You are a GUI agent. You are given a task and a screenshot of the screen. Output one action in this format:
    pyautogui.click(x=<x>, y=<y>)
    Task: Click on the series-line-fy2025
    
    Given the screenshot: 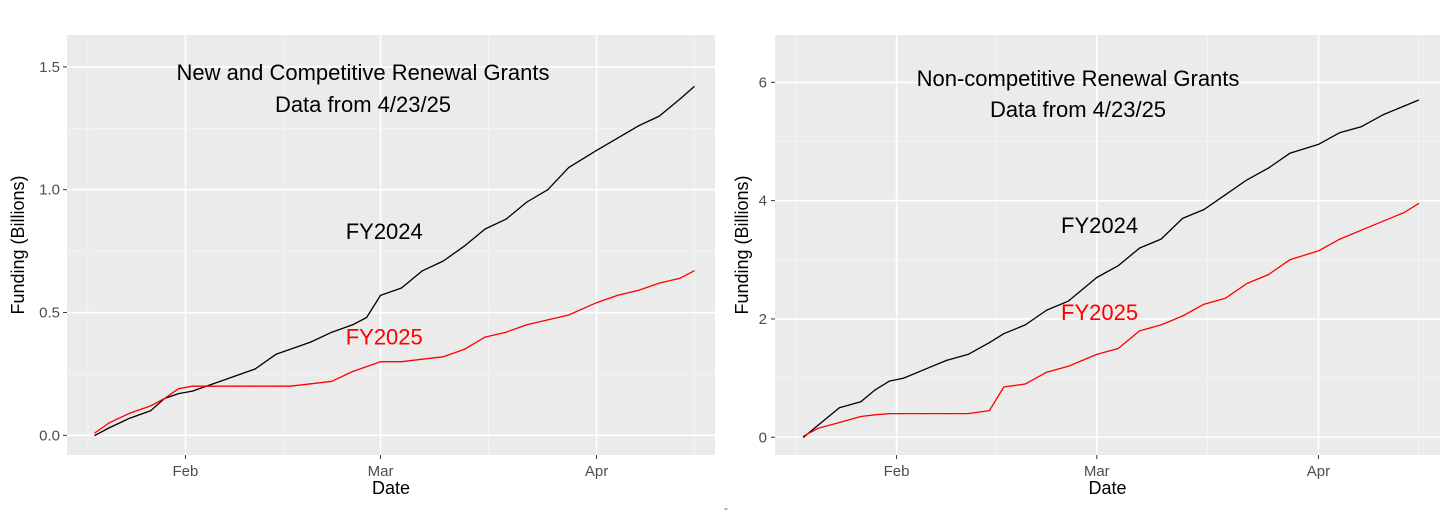 What is the action you would take?
    pyautogui.click(x=394, y=352)
    